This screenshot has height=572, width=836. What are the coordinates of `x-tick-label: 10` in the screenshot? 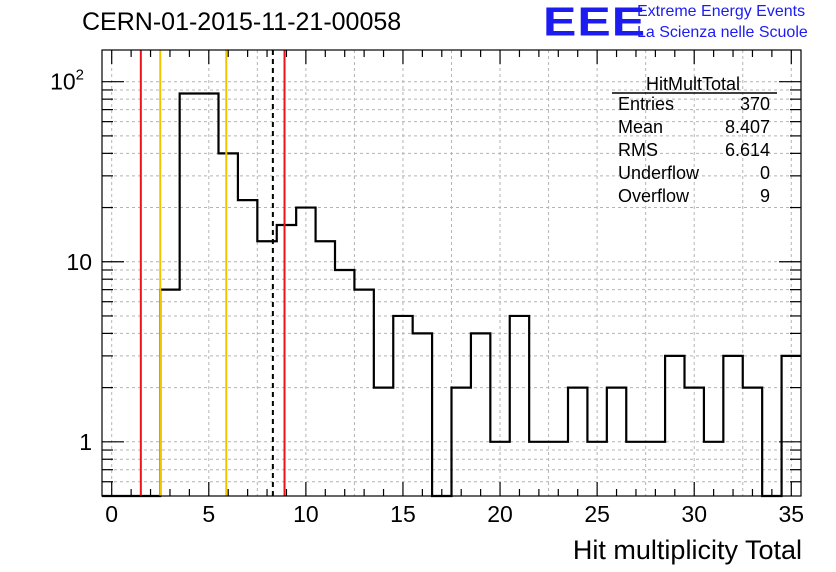 It's located at (306, 514).